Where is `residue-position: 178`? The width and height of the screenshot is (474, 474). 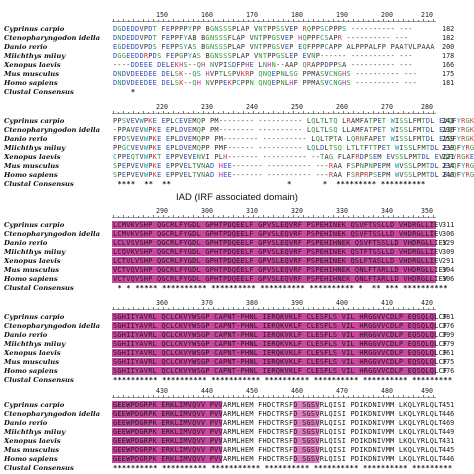
residue-position: 178 is located at coordinates (448, 56).